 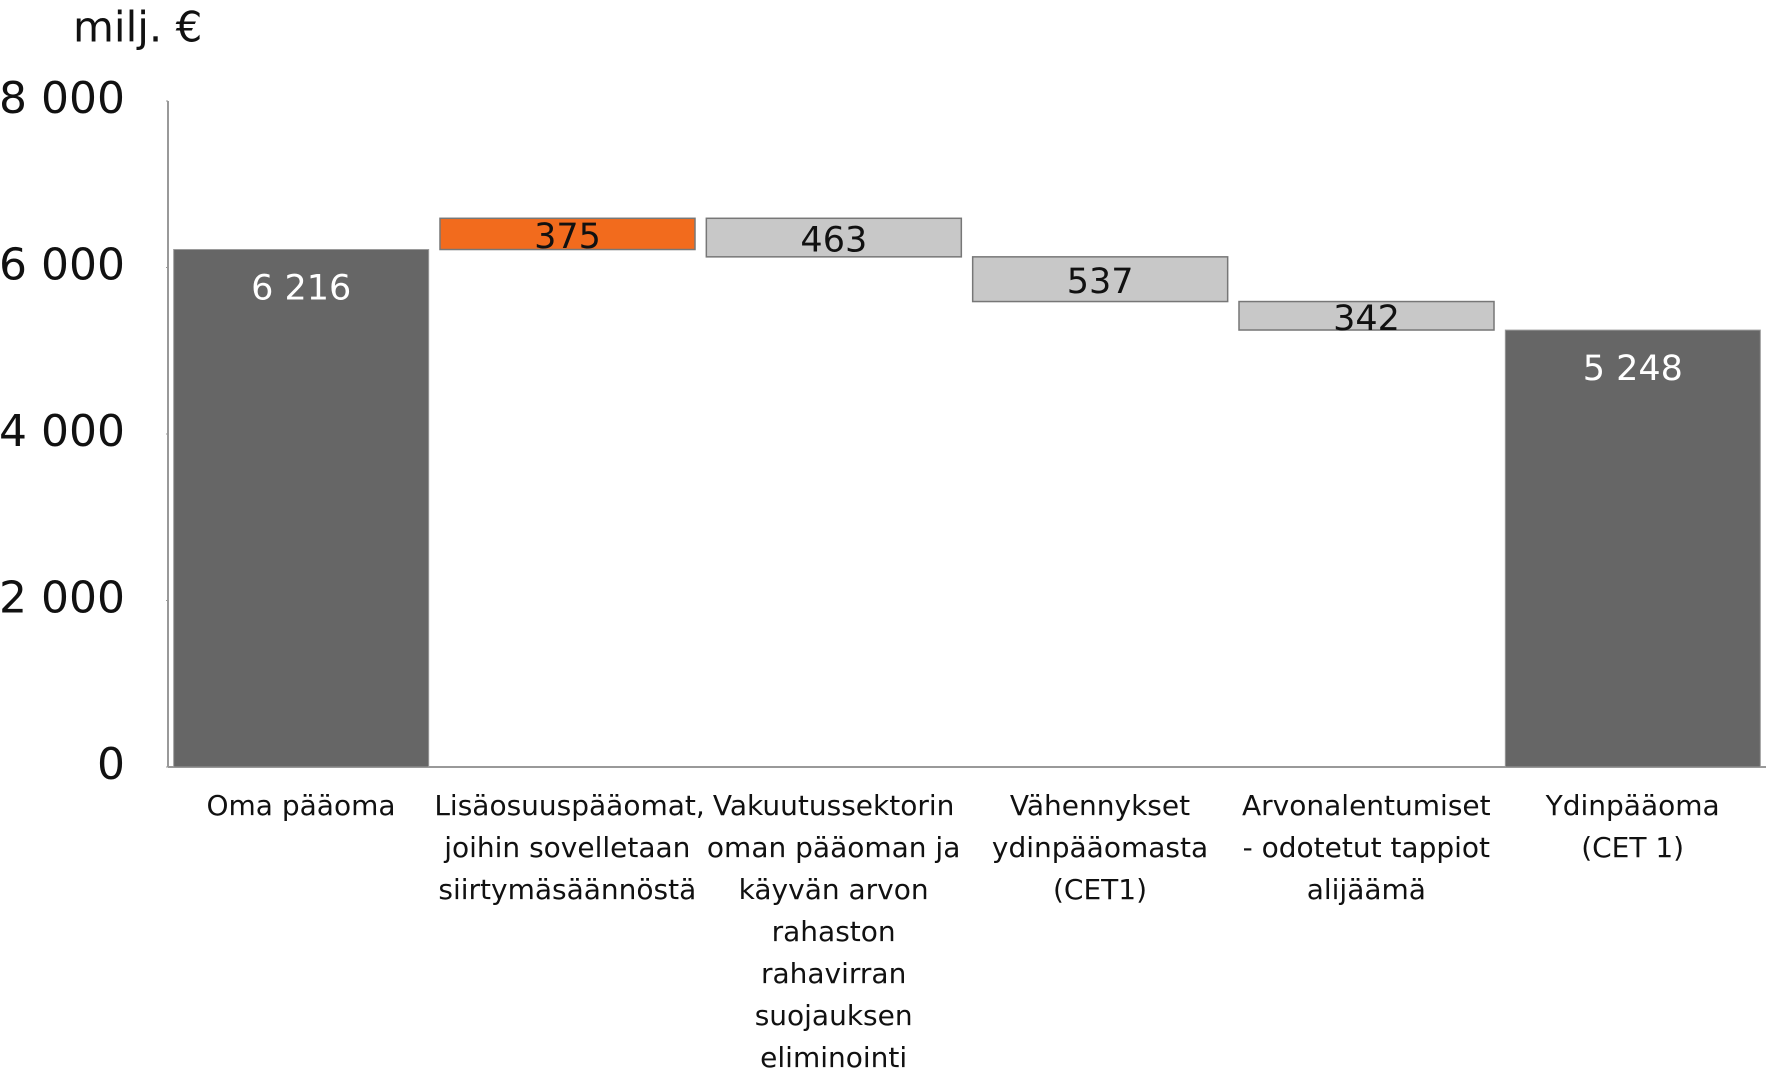 I want to click on y-tick-label: 8 000, so click(x=62, y=98).